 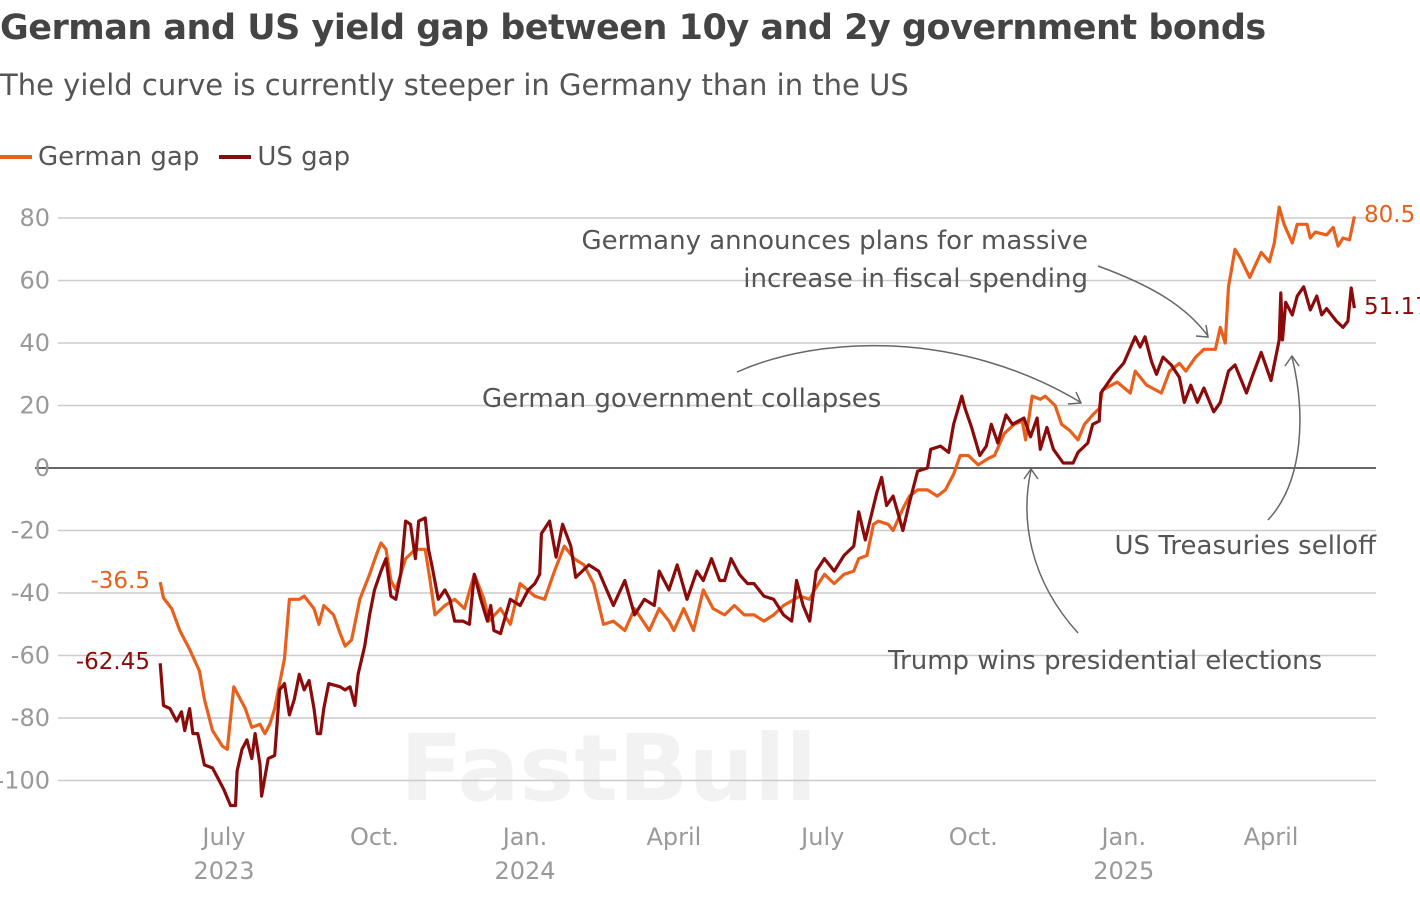 I want to click on y-tick-label: -80, so click(x=30, y=718).